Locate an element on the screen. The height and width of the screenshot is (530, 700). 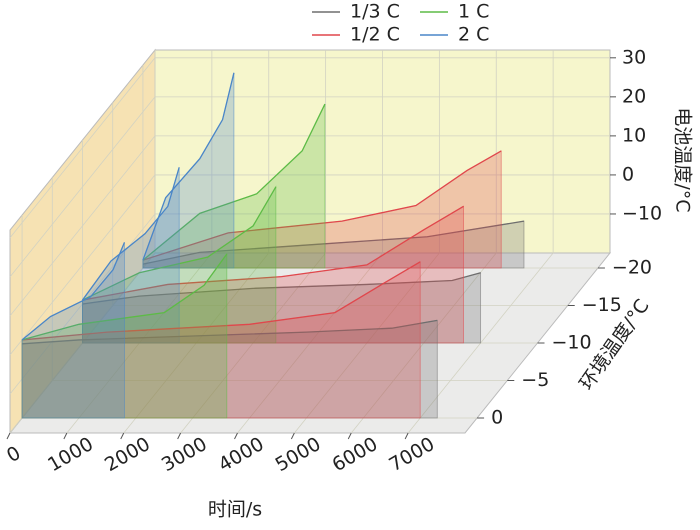
x-tick-label: 6000 is located at coordinates (355, 454).